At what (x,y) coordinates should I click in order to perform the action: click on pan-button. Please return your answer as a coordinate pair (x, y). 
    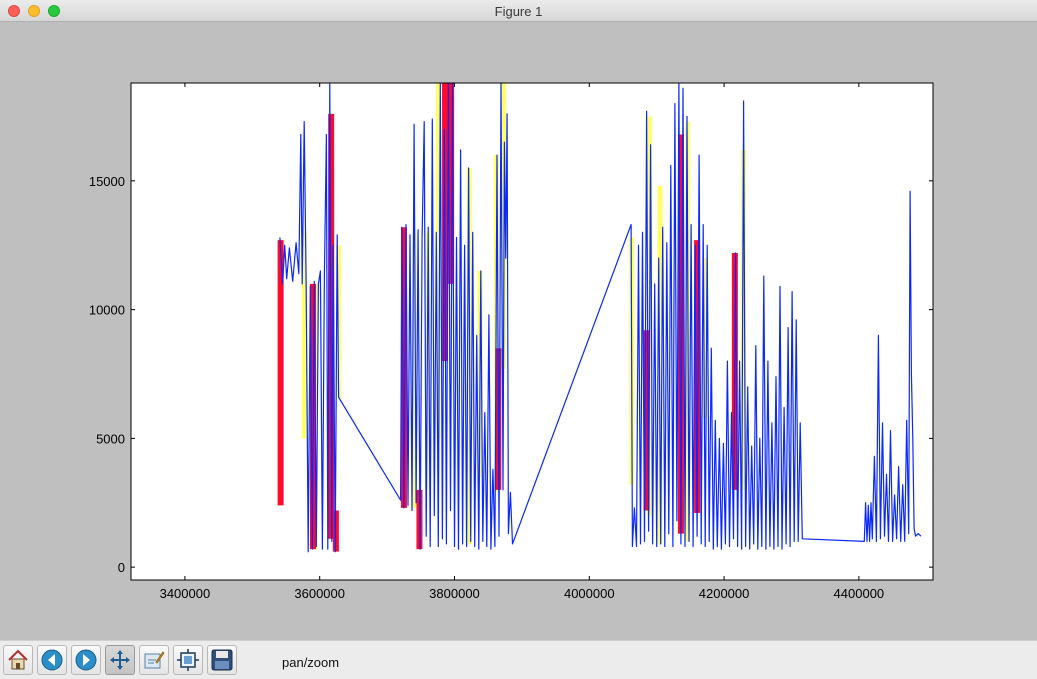
    Looking at the image, I should click on (120, 660).